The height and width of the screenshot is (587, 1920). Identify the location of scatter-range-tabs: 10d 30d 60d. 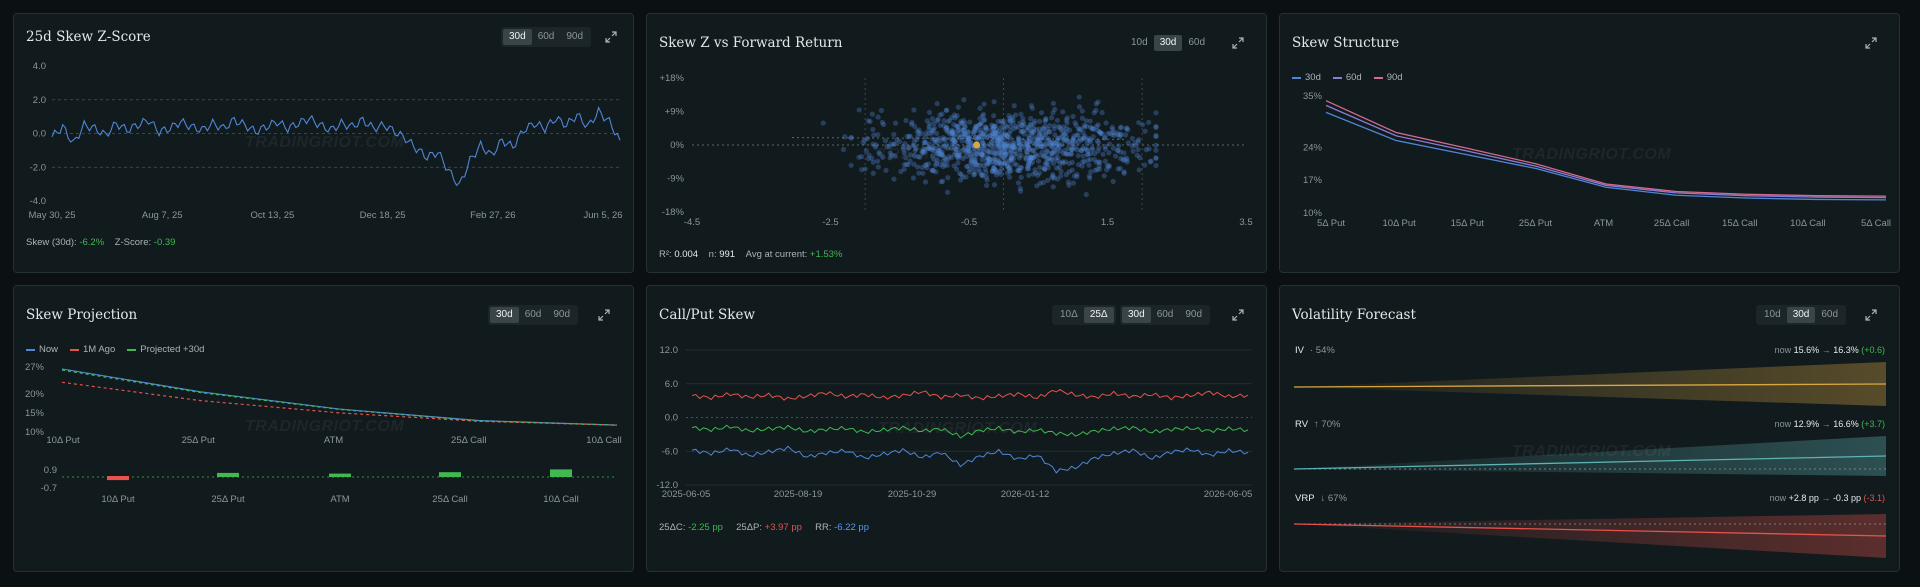
(1168, 43).